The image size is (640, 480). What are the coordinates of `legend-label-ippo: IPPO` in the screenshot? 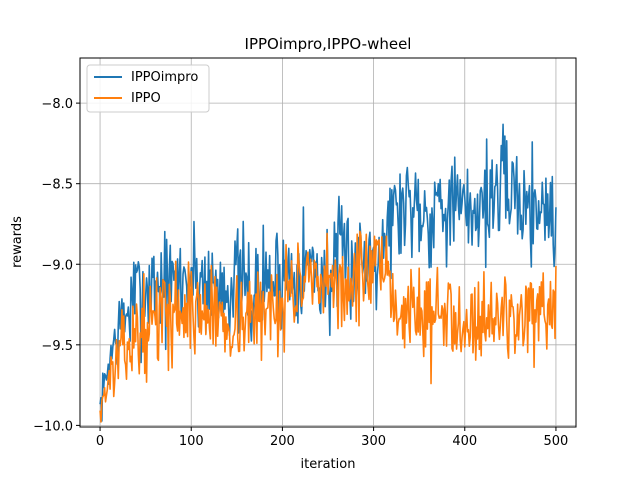 It's located at (146, 98).